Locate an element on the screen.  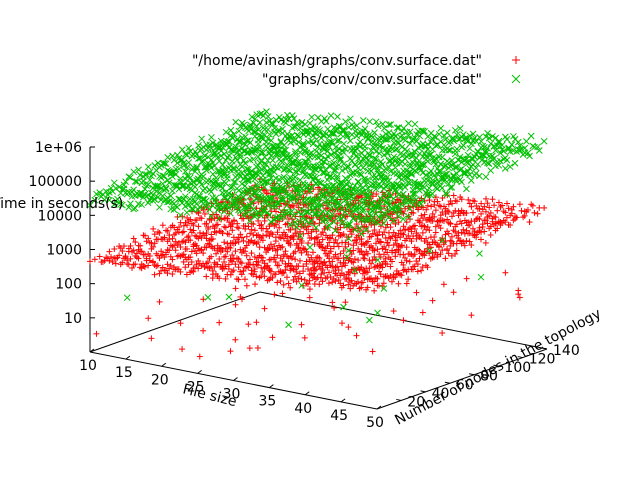
x-tick-mark is located at coordinates (128, 357).